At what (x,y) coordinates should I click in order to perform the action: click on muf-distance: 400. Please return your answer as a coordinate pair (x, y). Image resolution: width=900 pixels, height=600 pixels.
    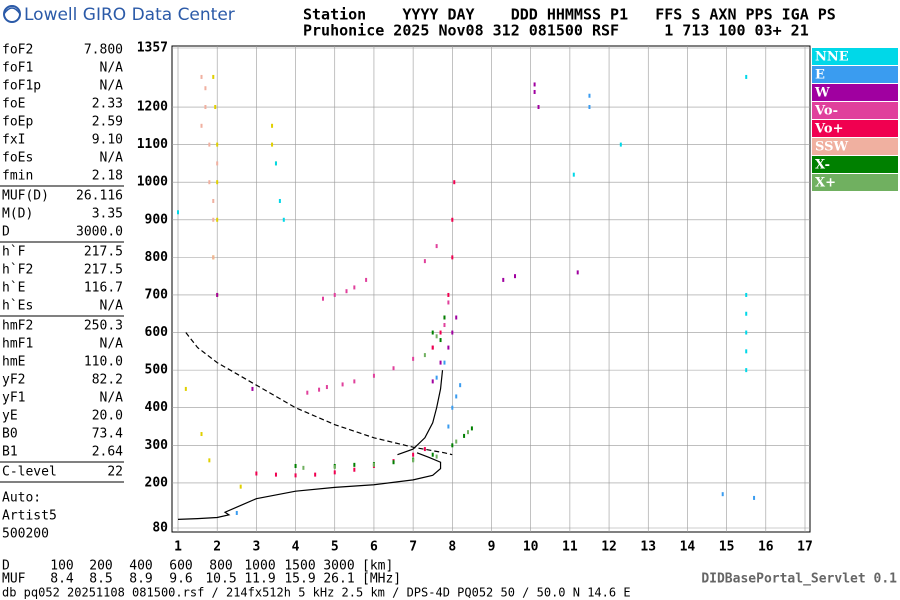
    Looking at the image, I should click on (140, 566).